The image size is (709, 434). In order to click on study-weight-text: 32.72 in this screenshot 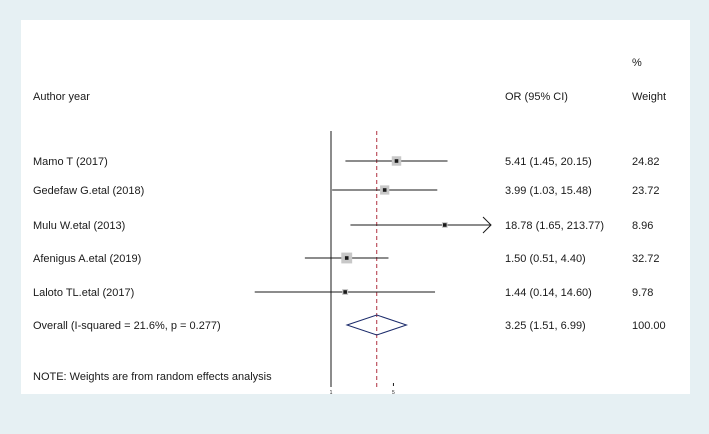, I will do `click(646, 259)`.